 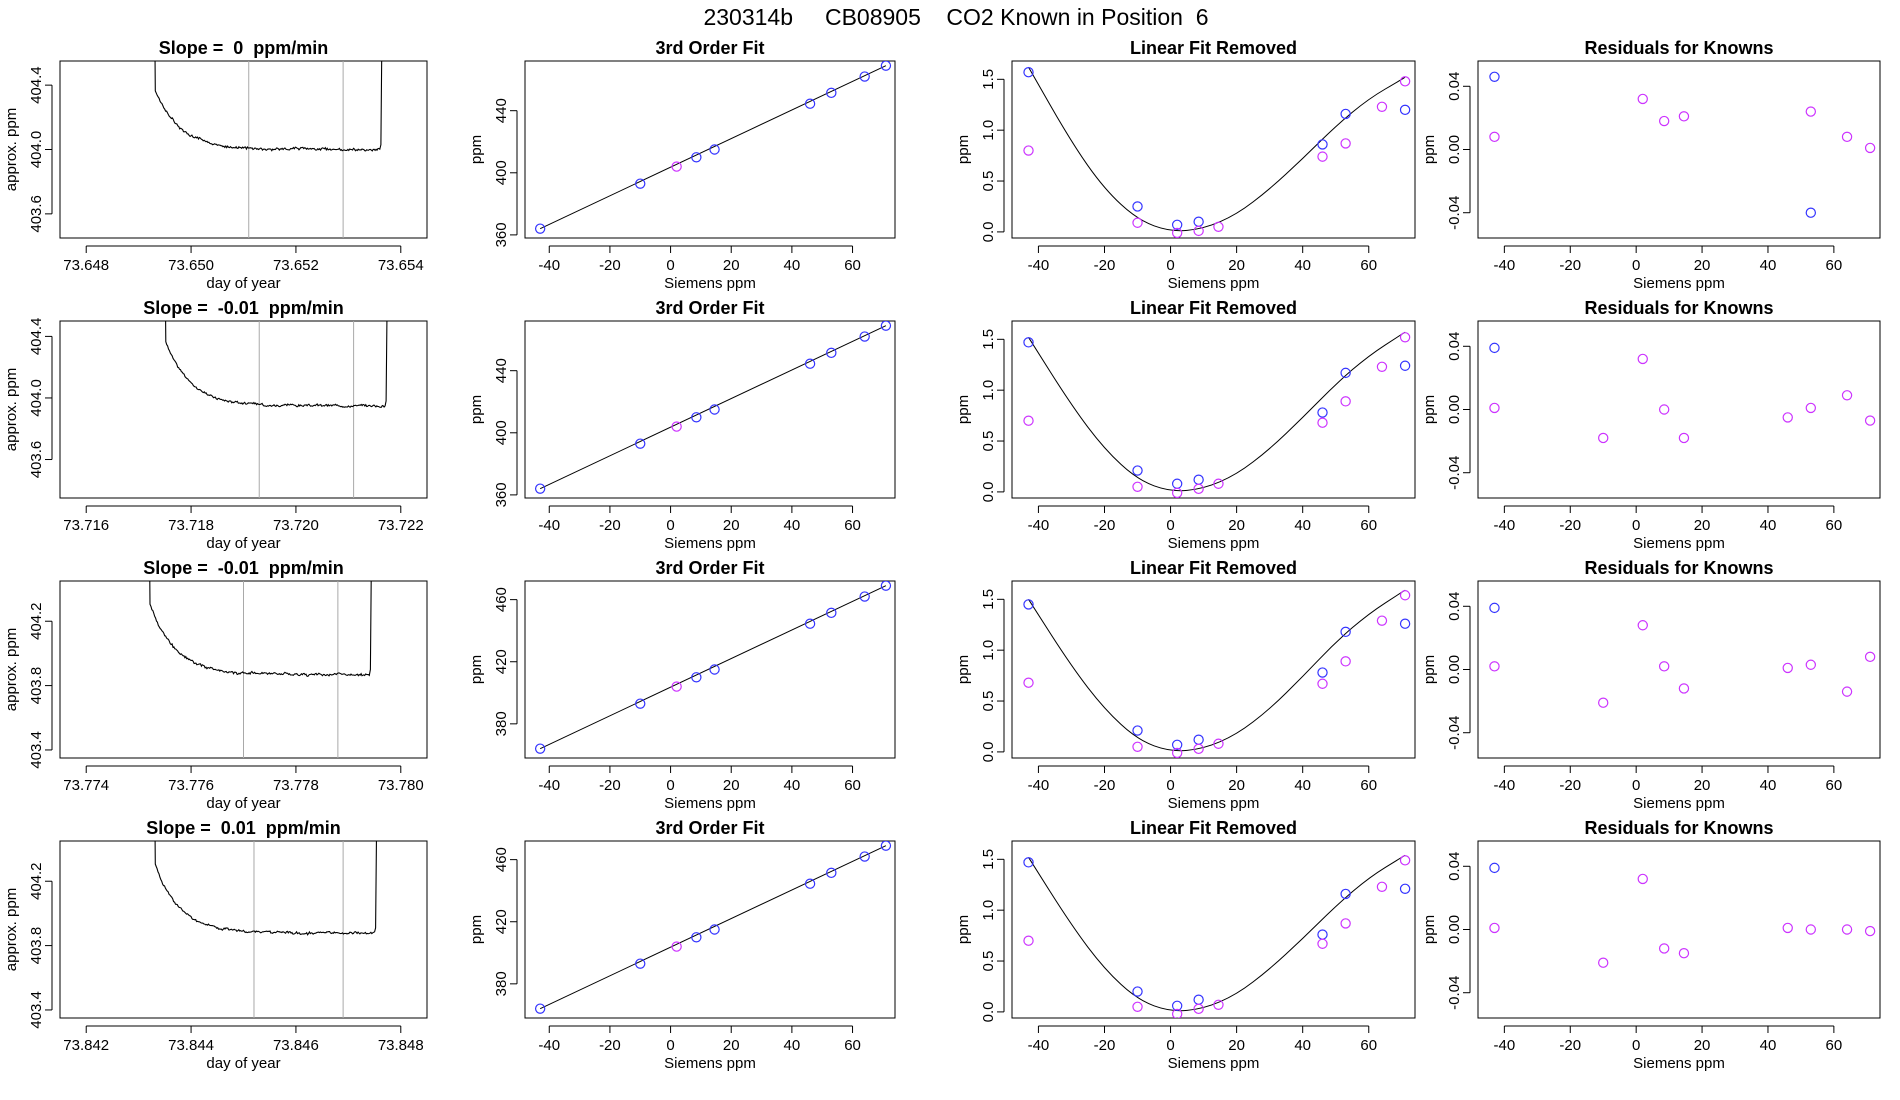 I want to click on y-tick-label: 1.0, so click(x=988, y=130).